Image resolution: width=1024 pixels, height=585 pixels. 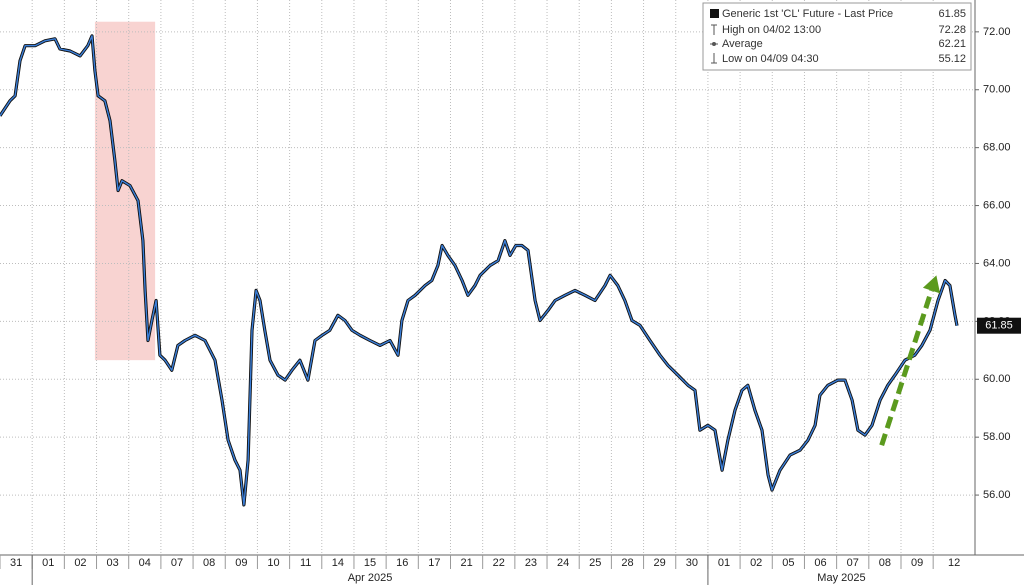 I want to click on legend-label: Low on 04/09 04:30, so click(x=770, y=59).